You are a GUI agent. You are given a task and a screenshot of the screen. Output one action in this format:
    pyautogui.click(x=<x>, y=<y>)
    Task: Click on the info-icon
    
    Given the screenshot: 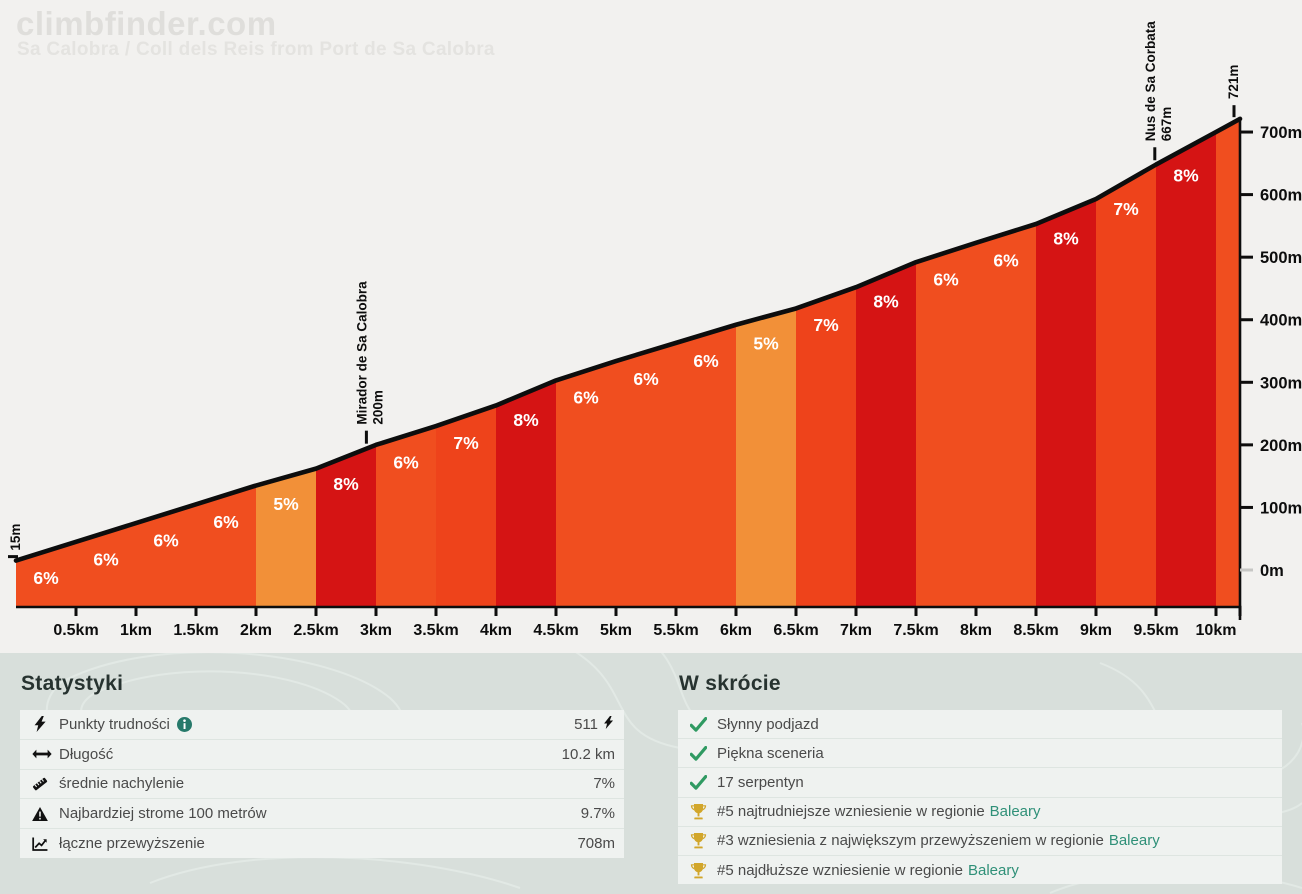 What is the action you would take?
    pyautogui.click(x=184, y=724)
    